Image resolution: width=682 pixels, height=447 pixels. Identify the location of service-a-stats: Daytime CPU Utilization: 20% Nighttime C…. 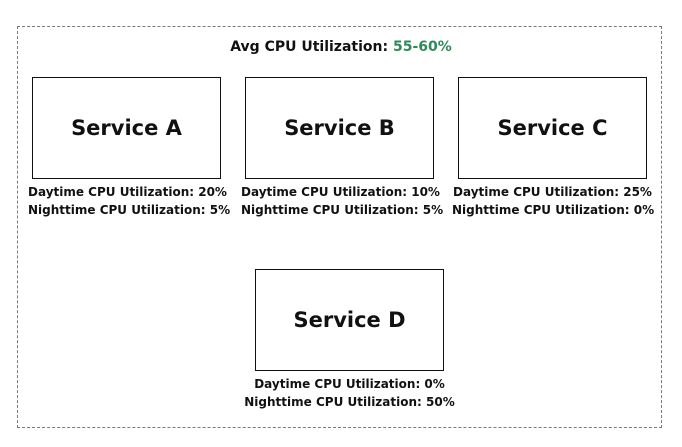
(129, 201).